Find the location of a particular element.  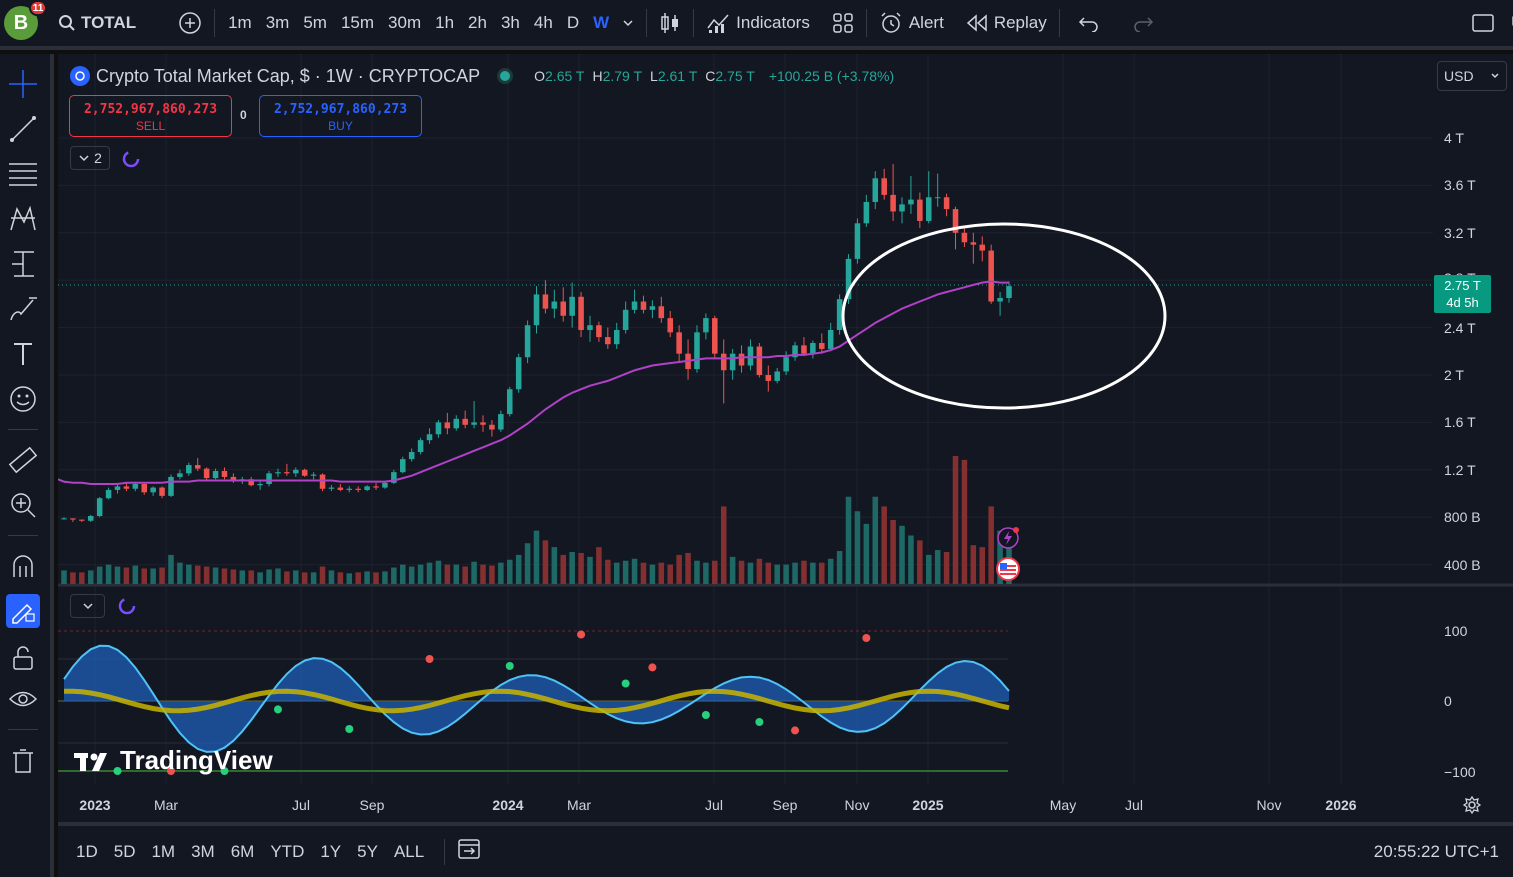

crosshair-tool is located at coordinates (23, 84).